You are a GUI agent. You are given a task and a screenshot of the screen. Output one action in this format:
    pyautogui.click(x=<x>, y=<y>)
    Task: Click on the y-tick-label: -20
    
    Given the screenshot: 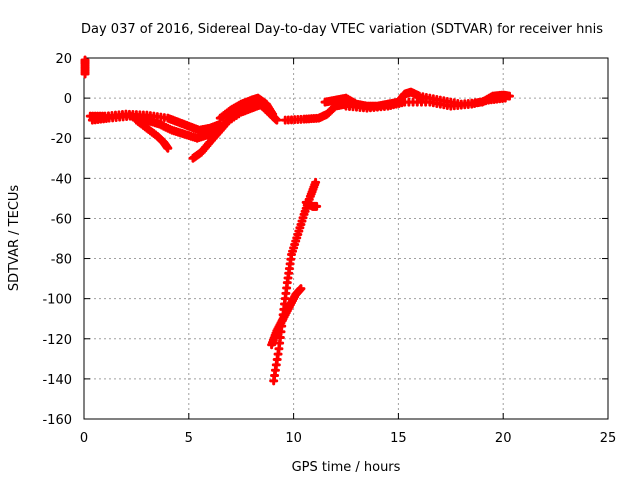 What is the action you would take?
    pyautogui.click(x=61, y=139)
    